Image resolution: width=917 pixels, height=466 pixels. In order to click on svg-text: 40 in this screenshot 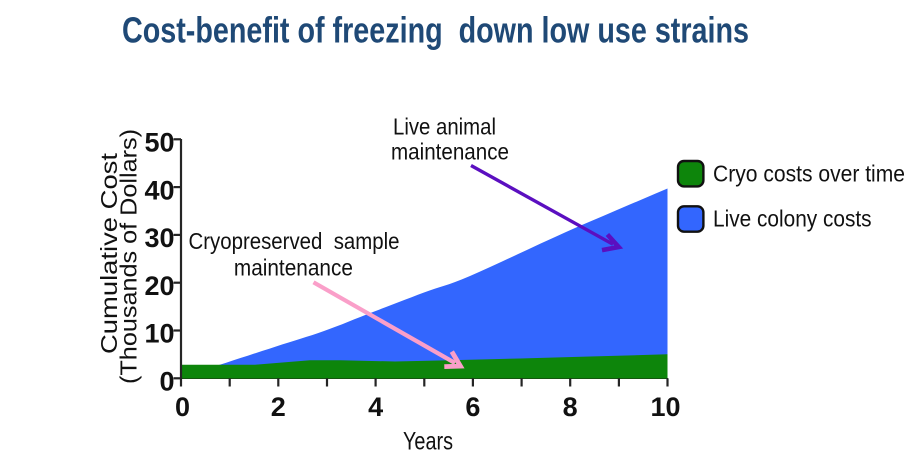, I will do `click(159, 190)`.